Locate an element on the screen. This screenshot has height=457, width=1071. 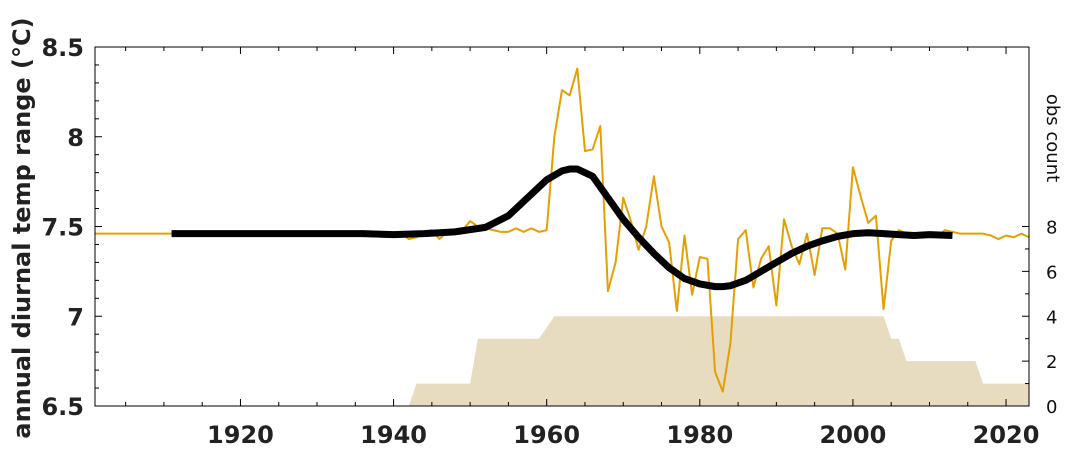
y2-tick-label: 4 is located at coordinates (1051, 317).